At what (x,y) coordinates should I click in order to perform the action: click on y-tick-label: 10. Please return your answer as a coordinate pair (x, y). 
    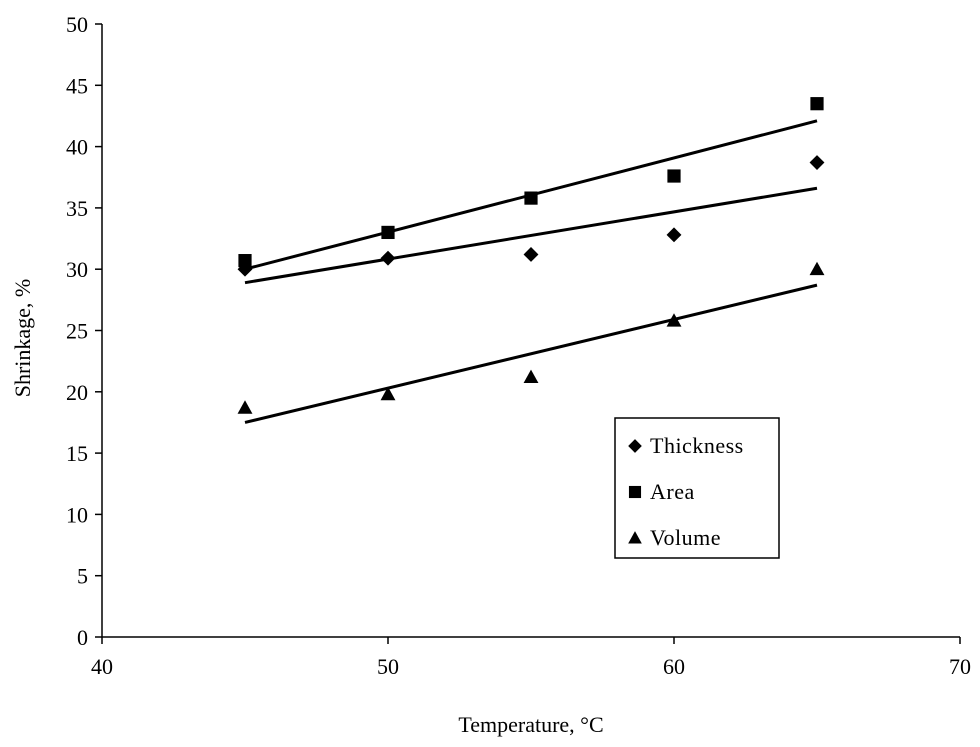
    Looking at the image, I should click on (77, 514).